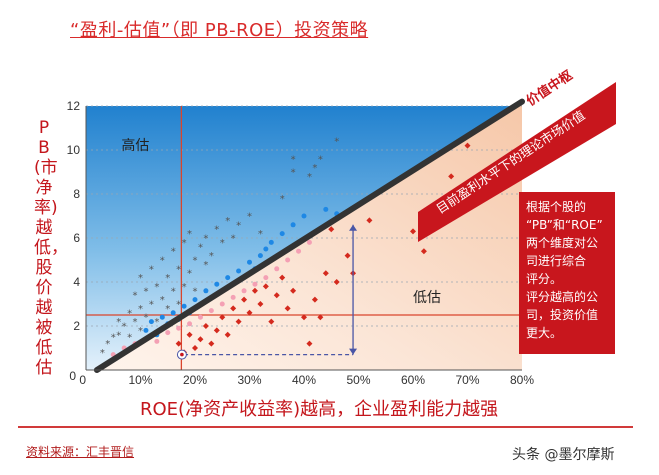 The width and height of the screenshot is (659, 475). What do you see at coordinates (82, 380) in the screenshot?
I see `x-tick-label: 0` at bounding box center [82, 380].